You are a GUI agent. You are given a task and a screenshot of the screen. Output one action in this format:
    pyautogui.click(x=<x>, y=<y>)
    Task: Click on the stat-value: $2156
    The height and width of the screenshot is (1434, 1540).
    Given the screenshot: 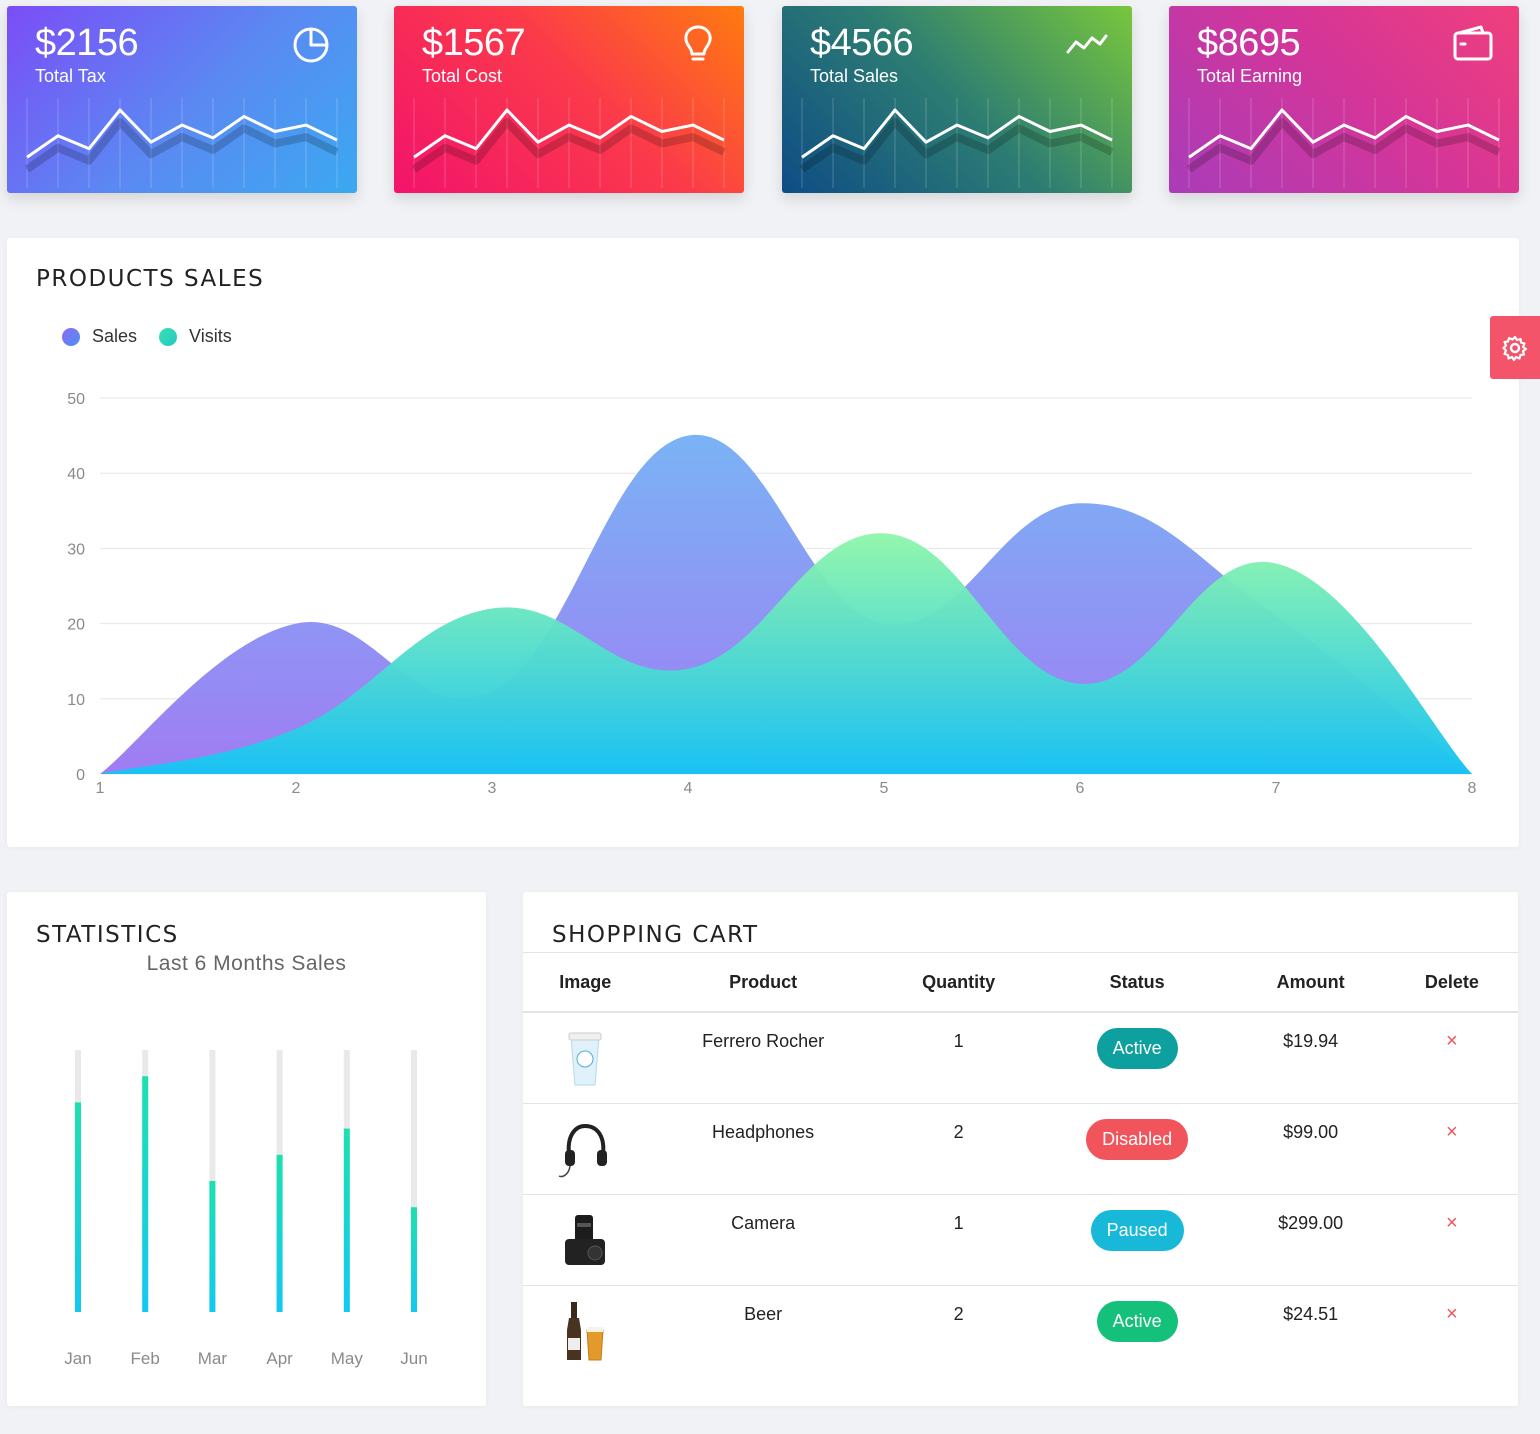 What is the action you would take?
    pyautogui.click(x=87, y=43)
    